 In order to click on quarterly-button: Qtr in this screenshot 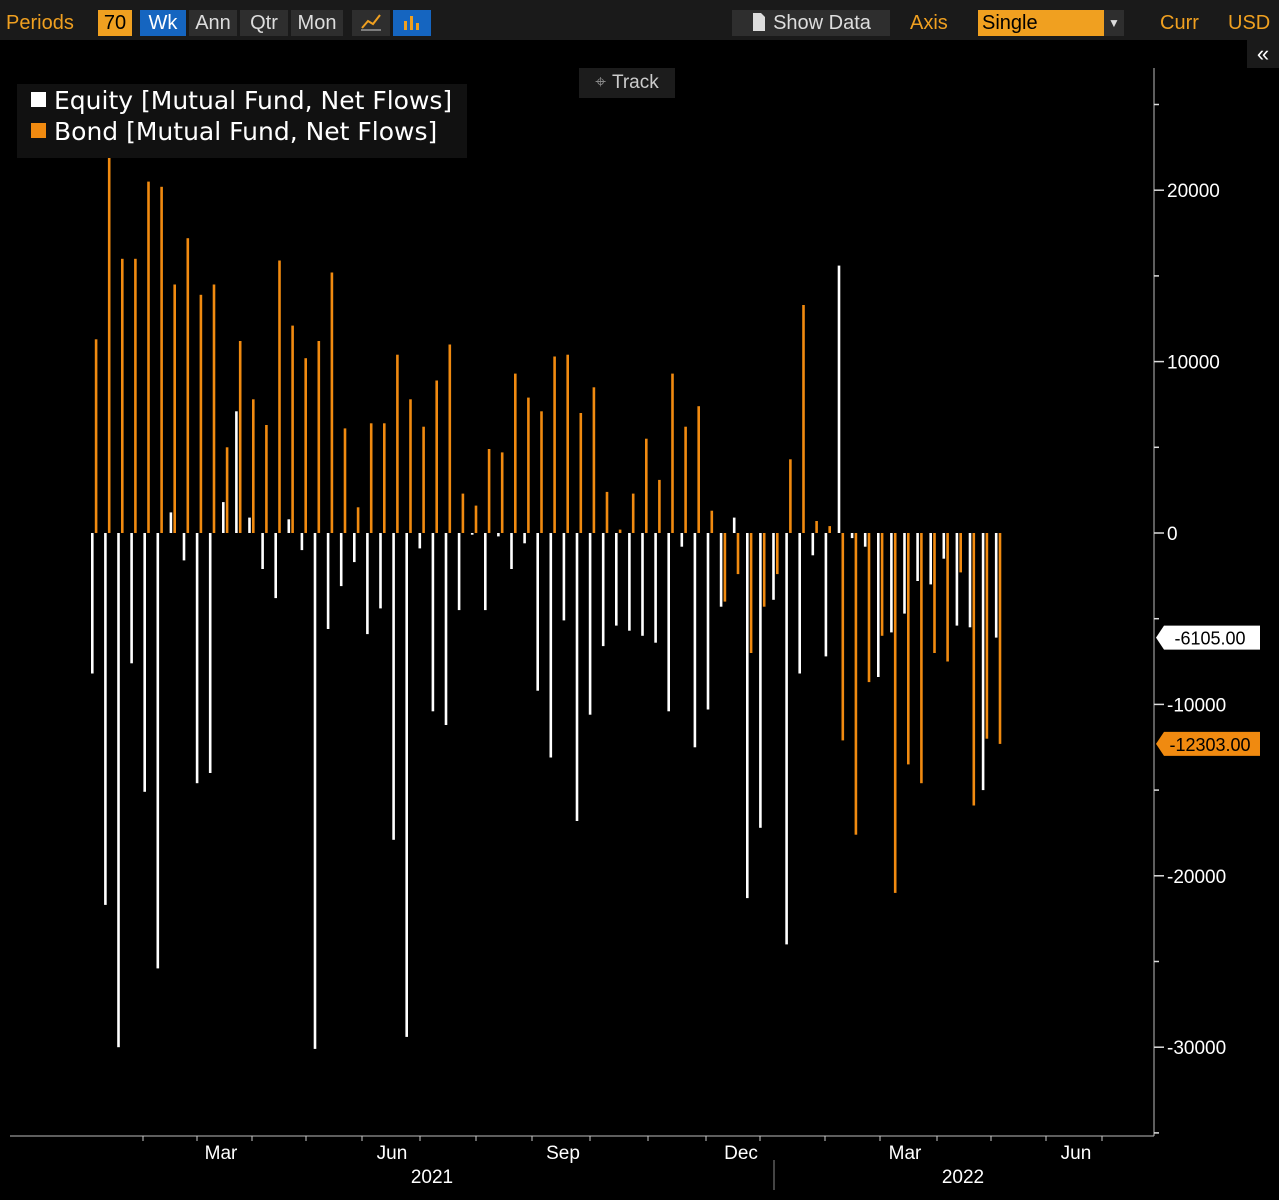, I will do `click(264, 23)`.